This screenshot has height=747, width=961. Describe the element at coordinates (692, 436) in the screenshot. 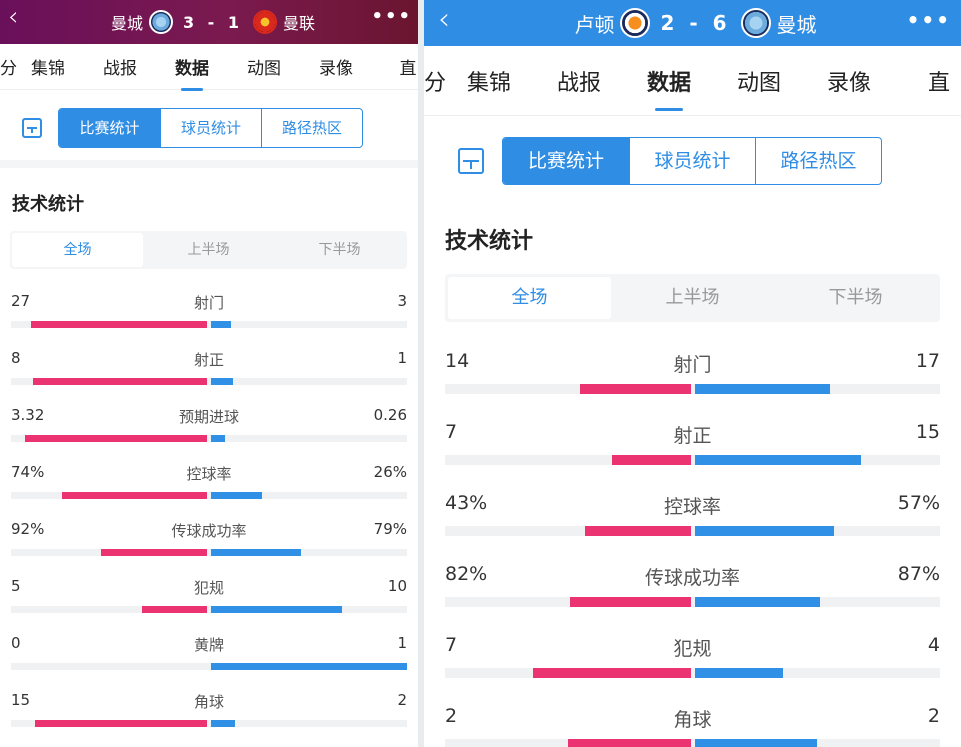

I see `stat-label: 射正` at that location.